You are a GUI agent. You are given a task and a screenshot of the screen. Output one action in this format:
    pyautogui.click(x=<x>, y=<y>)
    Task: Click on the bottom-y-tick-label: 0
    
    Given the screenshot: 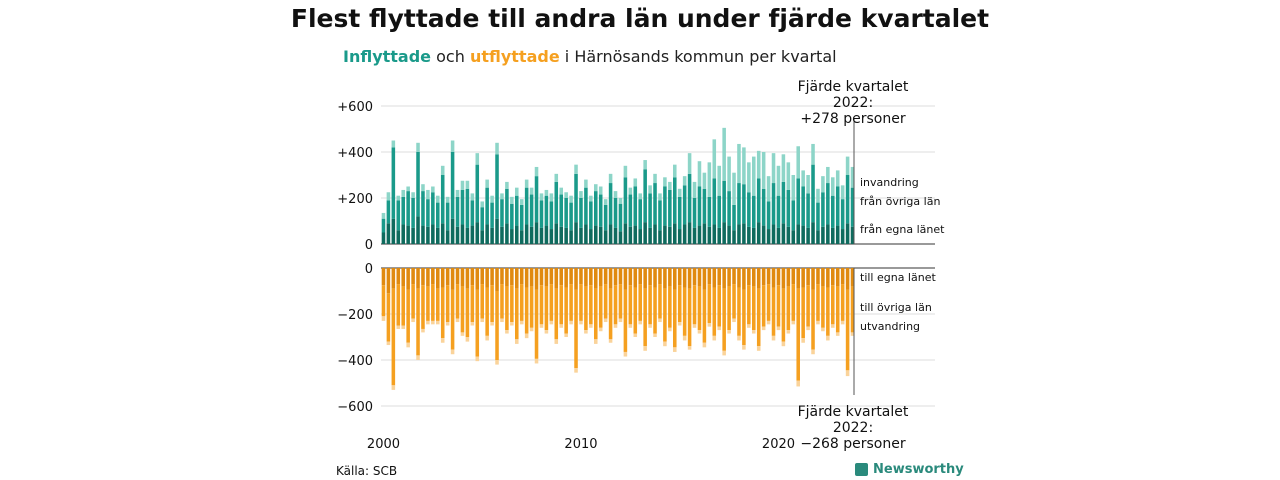 What is the action you would take?
    pyautogui.click(x=369, y=269)
    